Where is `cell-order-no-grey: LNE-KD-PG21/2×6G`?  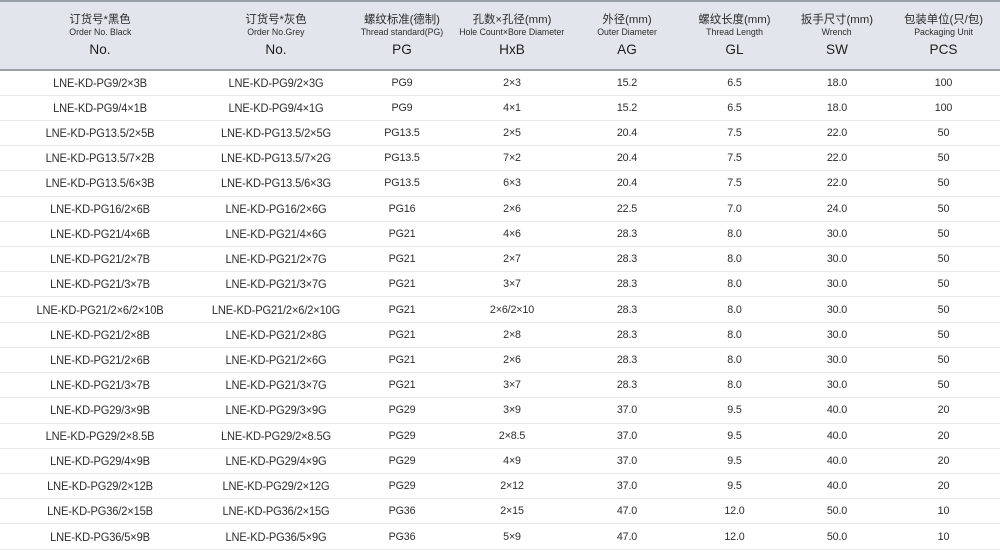 cell-order-no-grey: LNE-KD-PG21/2×6G is located at coordinates (276, 360).